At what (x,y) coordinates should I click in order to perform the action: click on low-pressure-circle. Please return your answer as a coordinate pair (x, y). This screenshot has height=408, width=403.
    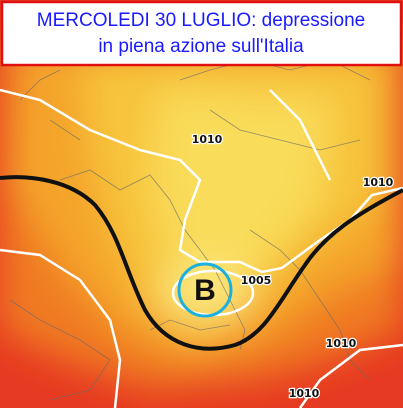
    Looking at the image, I should click on (205, 290).